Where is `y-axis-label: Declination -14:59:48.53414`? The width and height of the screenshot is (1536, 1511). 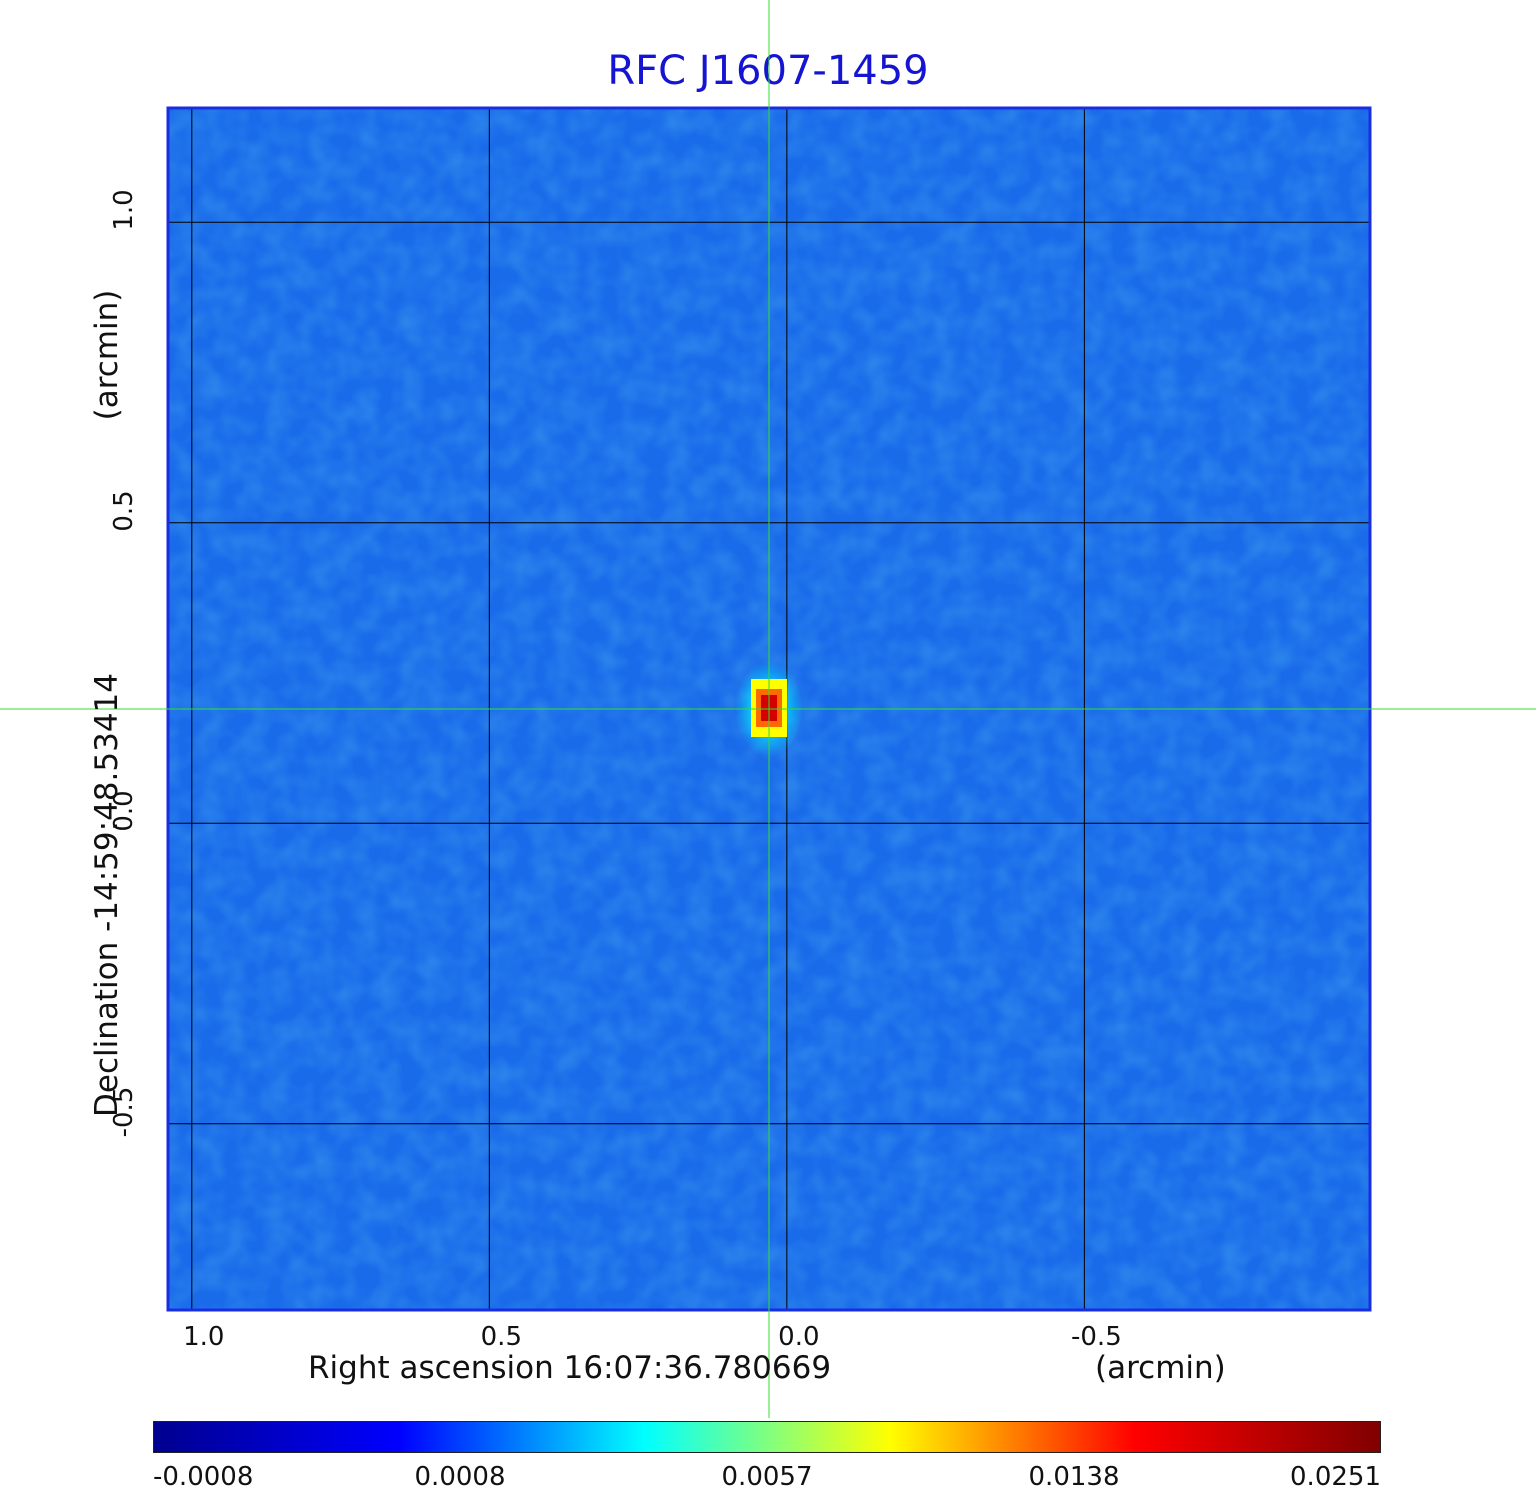 y-axis-label: Declination -14:59:48.53414 is located at coordinates (107, 895).